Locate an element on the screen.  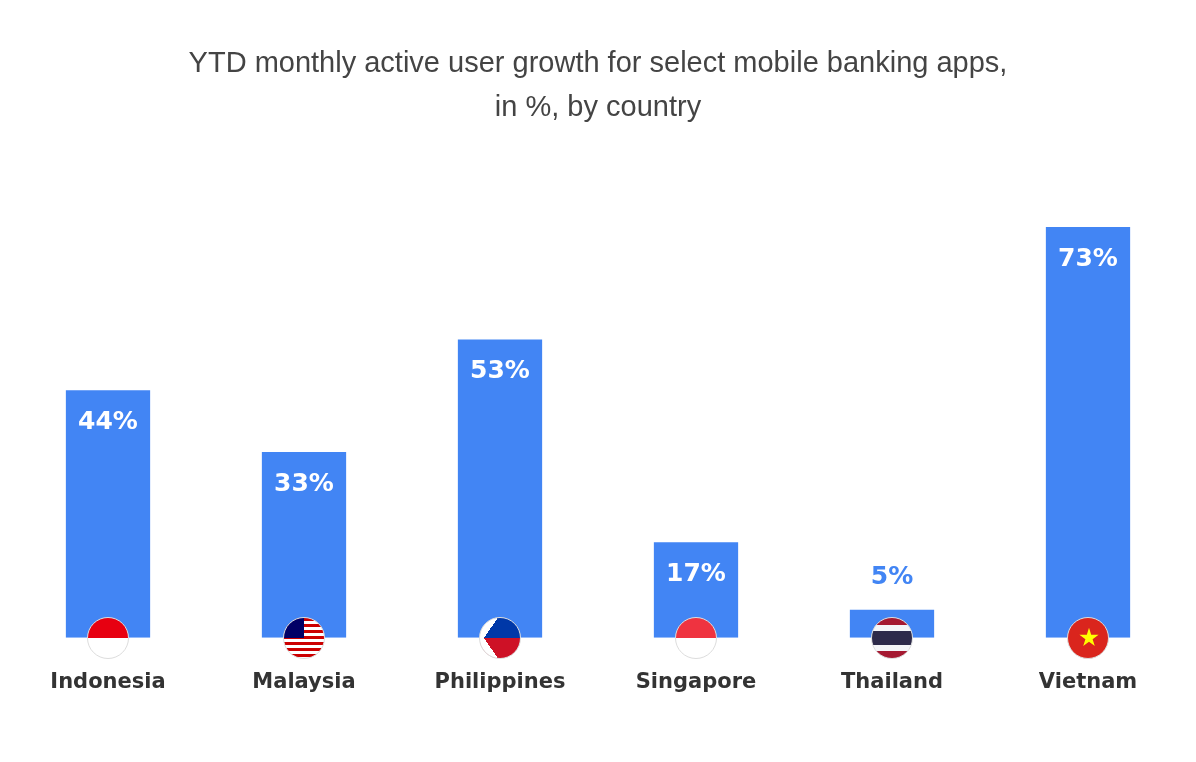
data-label: 73% is located at coordinates (1088, 257).